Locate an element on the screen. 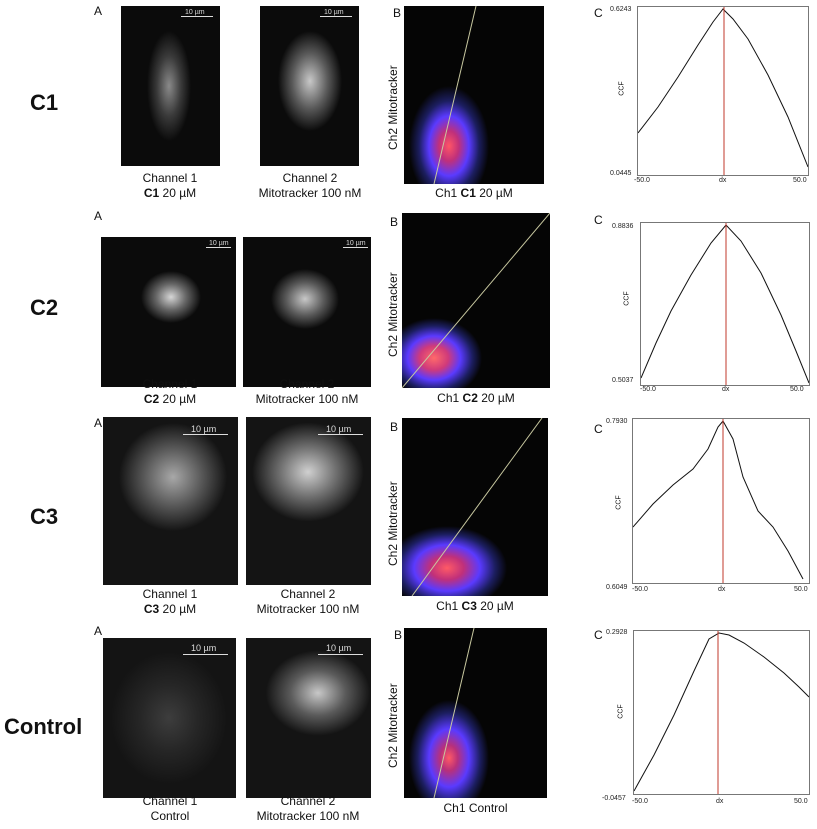 The height and width of the screenshot is (829, 817). ccf-y-max: 0.2928 is located at coordinates (617, 632).